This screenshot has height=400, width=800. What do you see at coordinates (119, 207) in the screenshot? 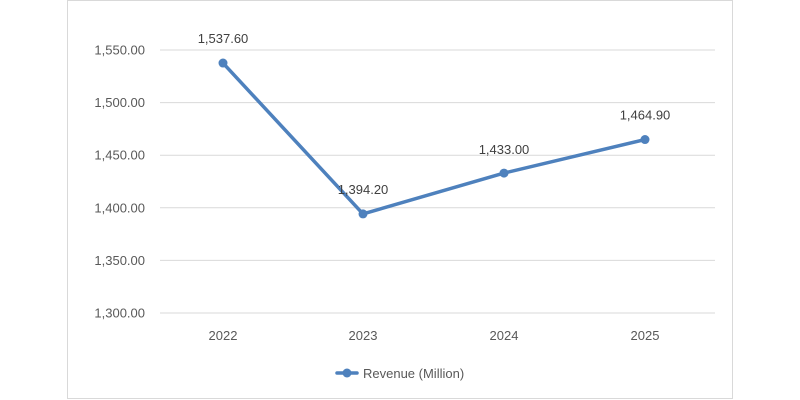
I see `y-tick-label: 1,400.00` at bounding box center [119, 207].